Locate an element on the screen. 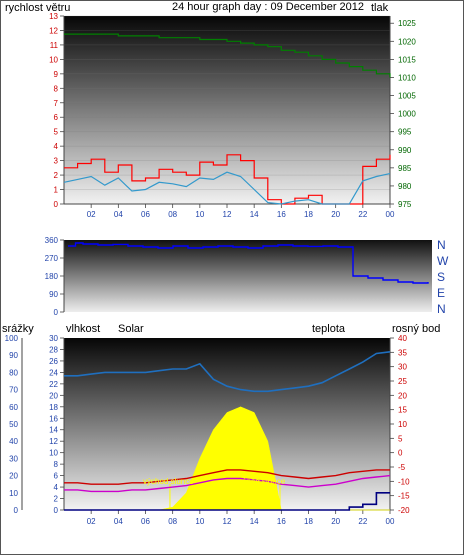 This screenshot has width=464, height=555. wind-tick-label: 0 is located at coordinates (56, 204).